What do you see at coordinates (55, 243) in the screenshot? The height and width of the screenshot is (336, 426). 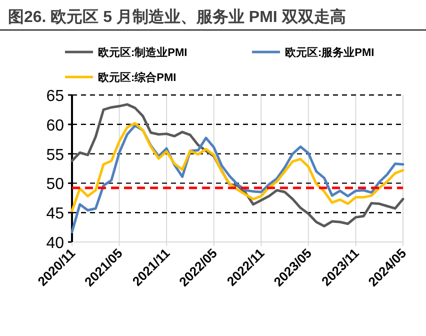 I see `y-tick-label: 40` at bounding box center [55, 243].